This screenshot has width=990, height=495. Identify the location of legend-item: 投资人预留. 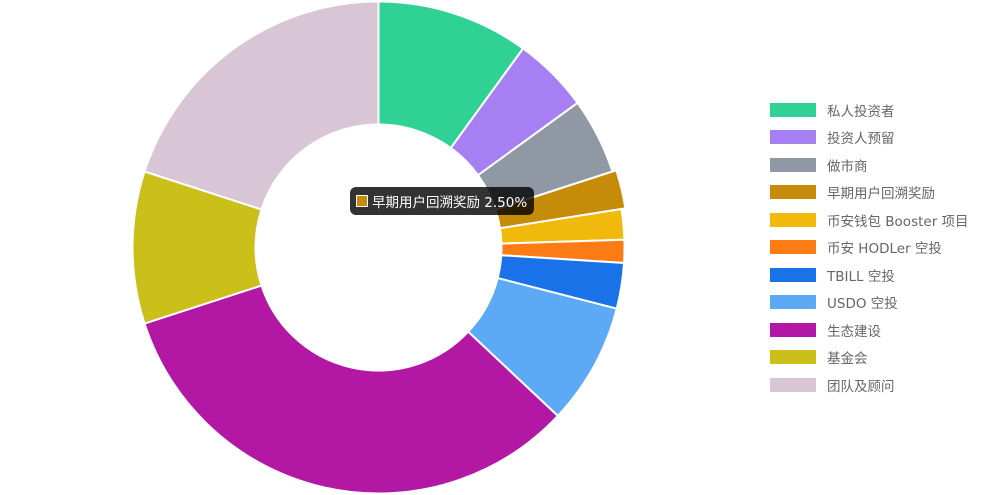
(869, 138).